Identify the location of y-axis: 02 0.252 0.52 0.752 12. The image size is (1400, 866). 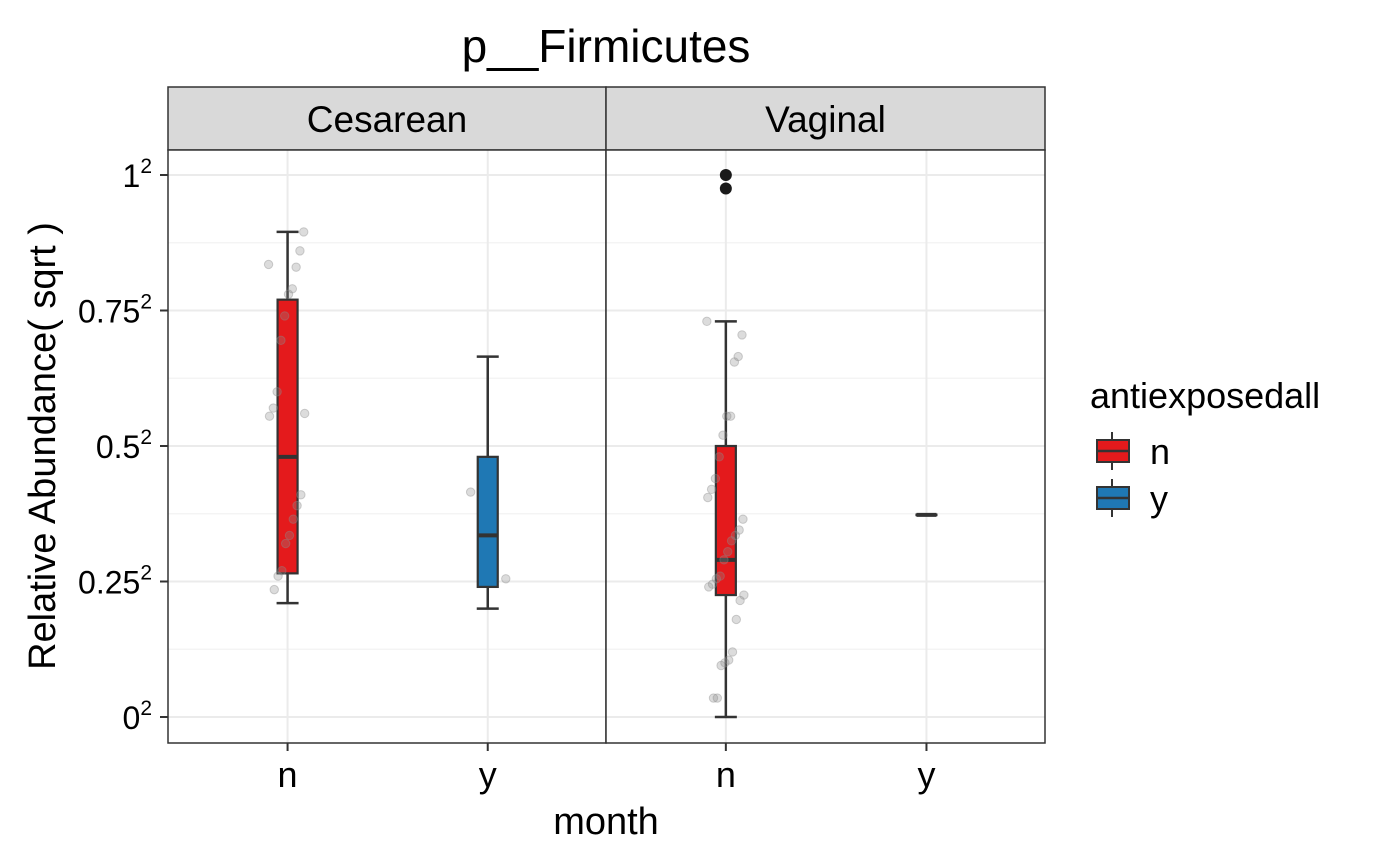
(123, 445).